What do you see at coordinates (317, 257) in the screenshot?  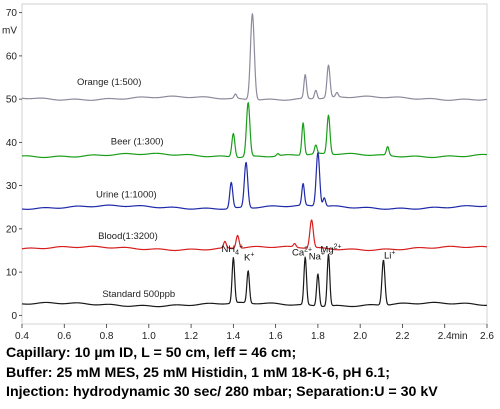 I see `ion-label: Na+` at bounding box center [317, 257].